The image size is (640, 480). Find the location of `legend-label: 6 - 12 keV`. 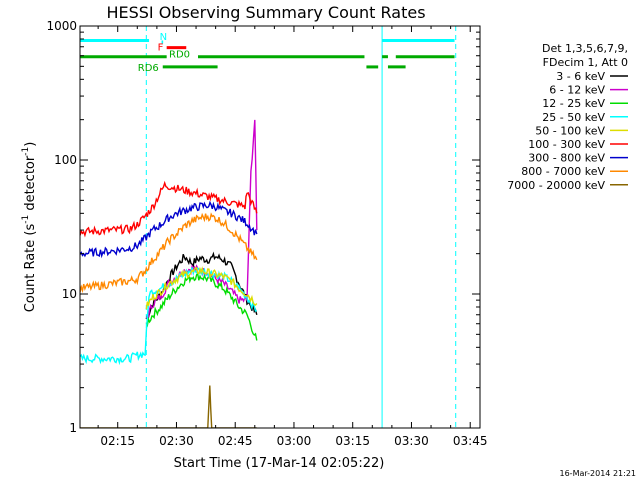

legend-label: 6 - 12 keV is located at coordinates (577, 90).